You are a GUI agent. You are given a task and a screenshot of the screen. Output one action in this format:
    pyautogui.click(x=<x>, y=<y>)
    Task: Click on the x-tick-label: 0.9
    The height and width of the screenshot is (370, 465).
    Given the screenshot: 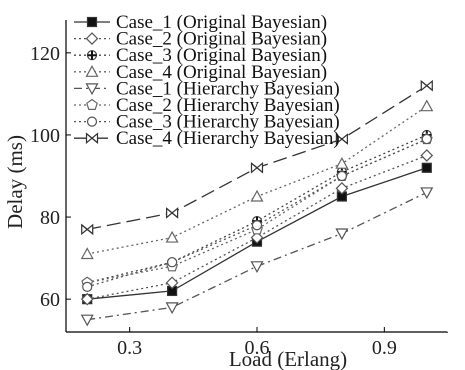 What is the action you would take?
    pyautogui.click(x=384, y=348)
    